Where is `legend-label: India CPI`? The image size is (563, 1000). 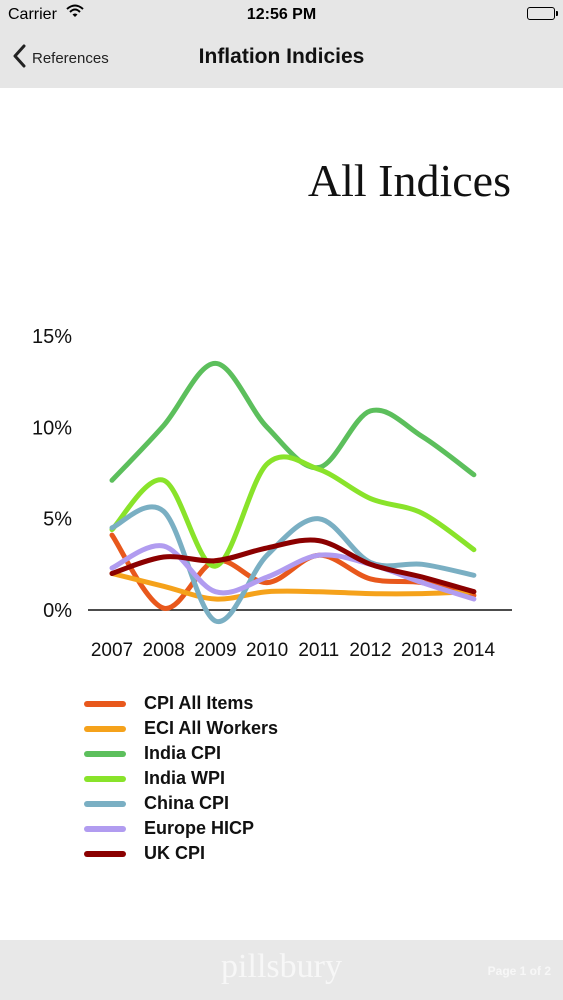 legend-label: India CPI is located at coordinates (183, 753).